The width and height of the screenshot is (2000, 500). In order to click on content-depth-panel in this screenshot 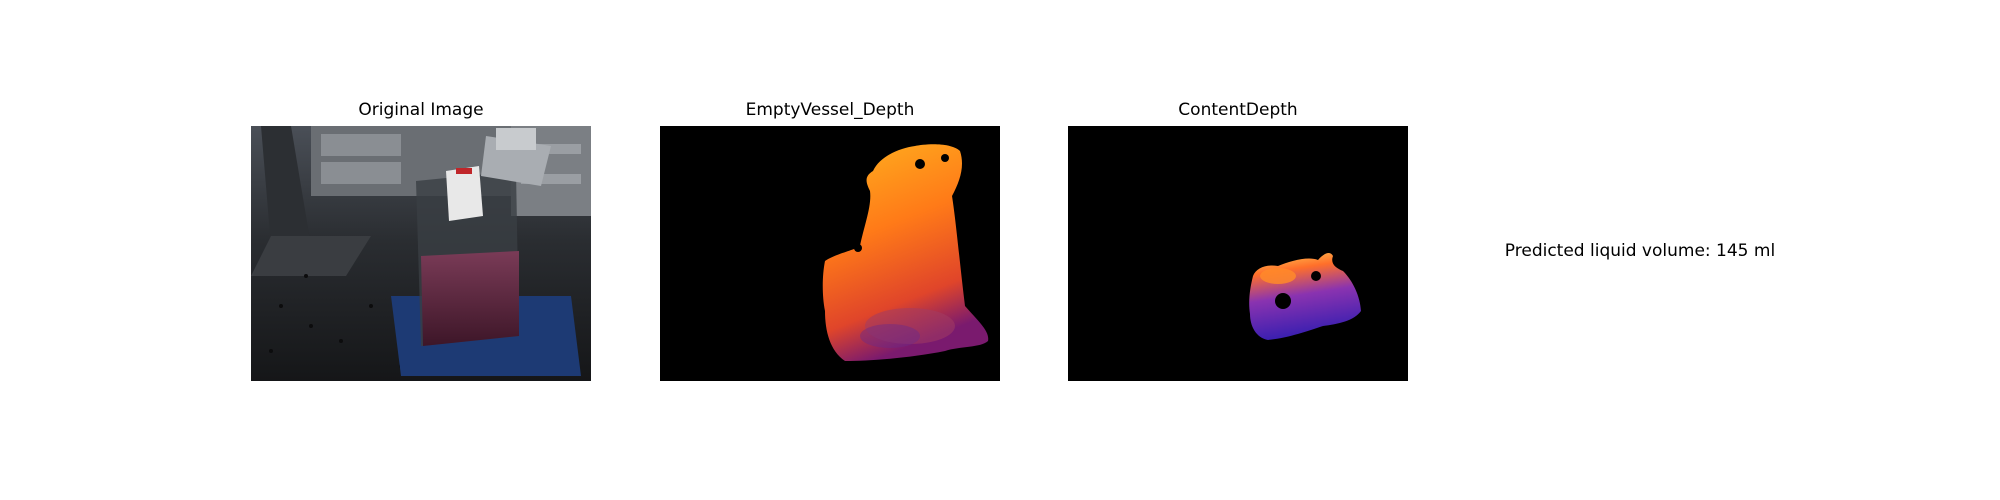, I will do `click(1238, 253)`.